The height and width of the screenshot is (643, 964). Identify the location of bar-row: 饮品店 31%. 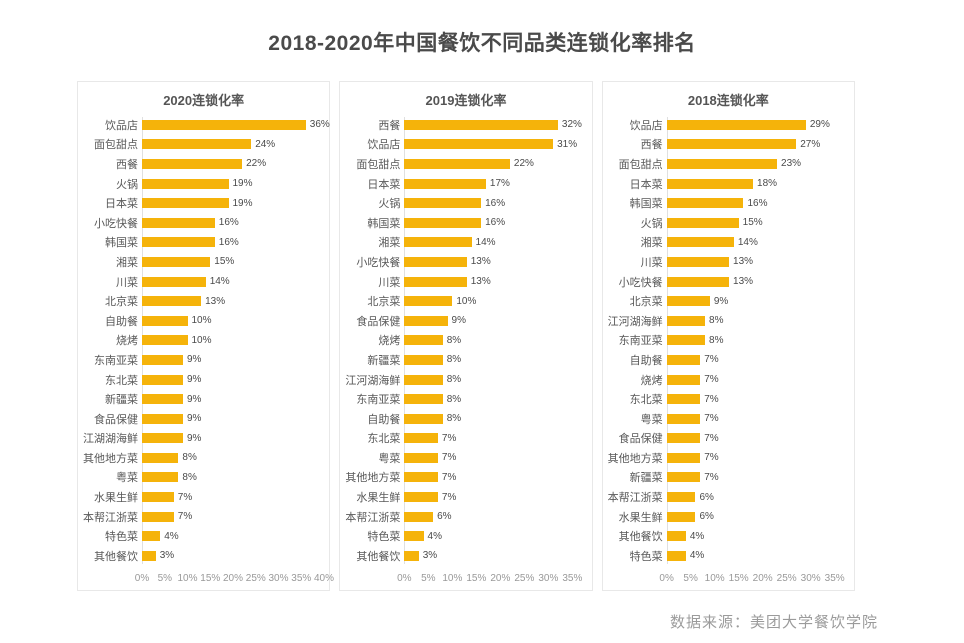
(465, 145).